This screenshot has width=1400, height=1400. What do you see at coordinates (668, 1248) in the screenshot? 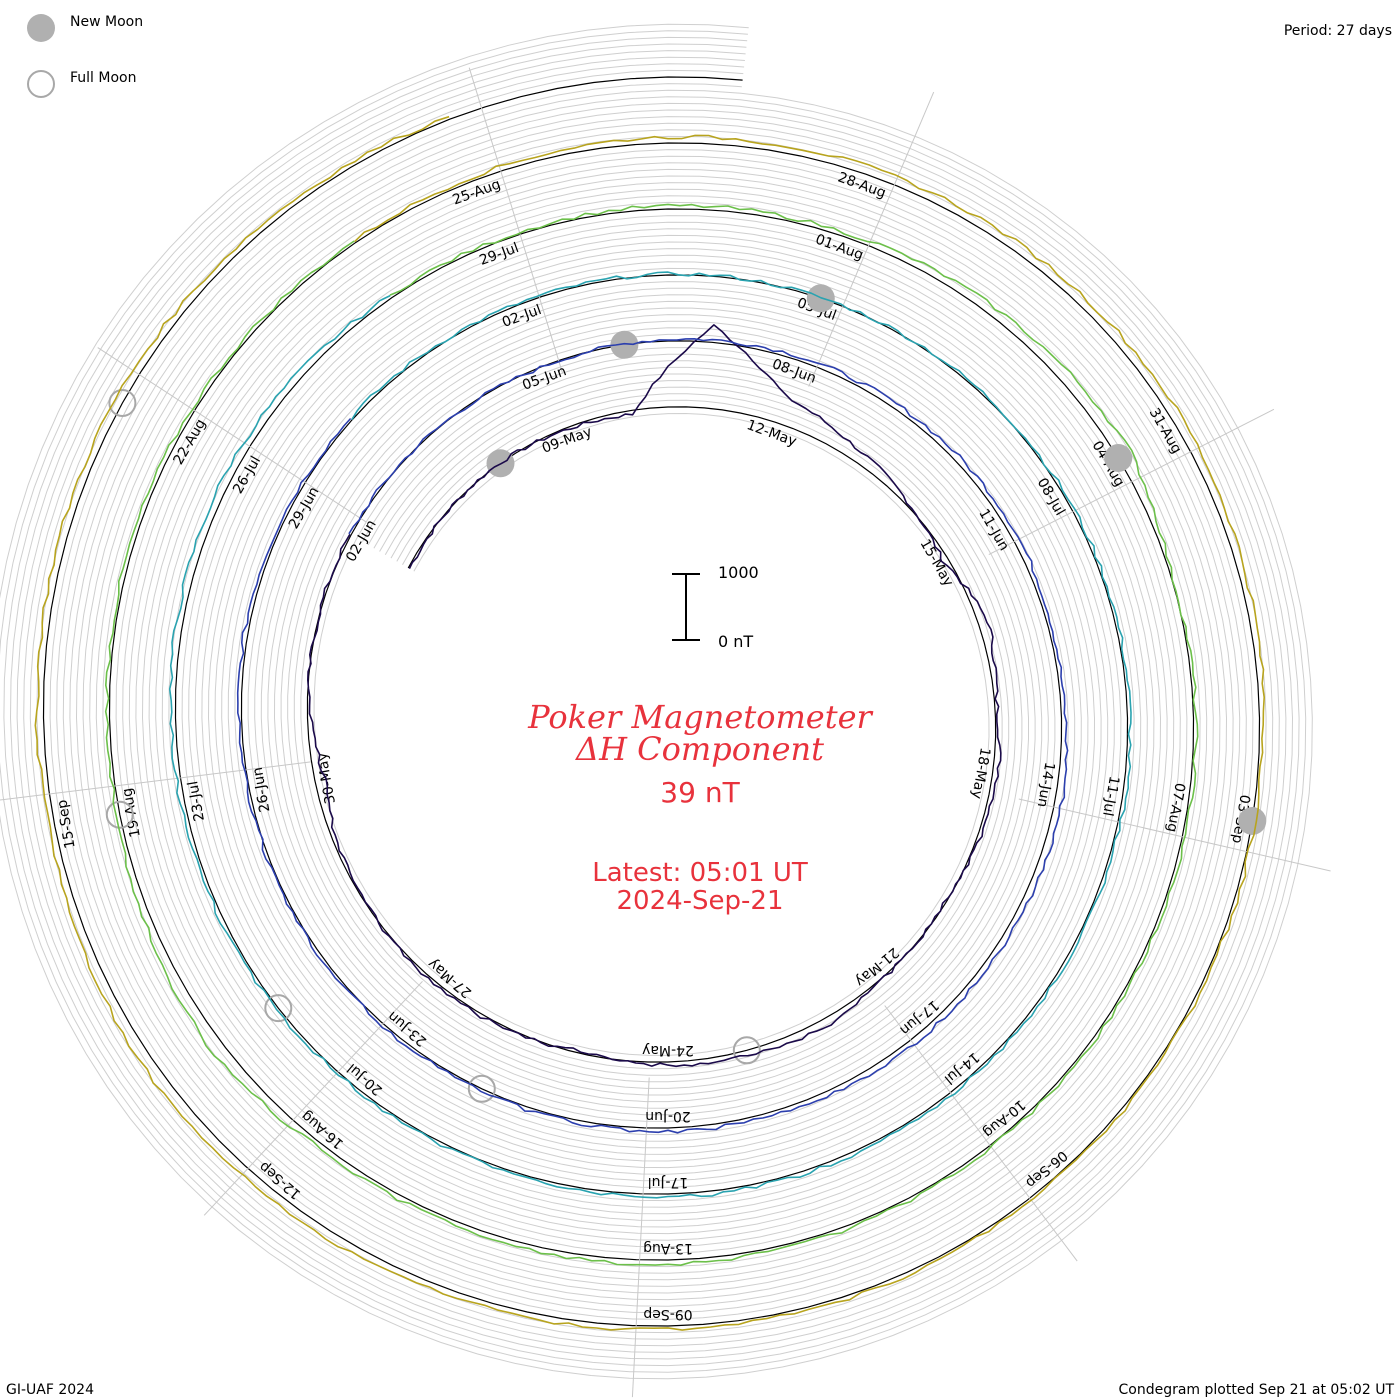
I see `date-label: 13-Aug` at bounding box center [668, 1248].